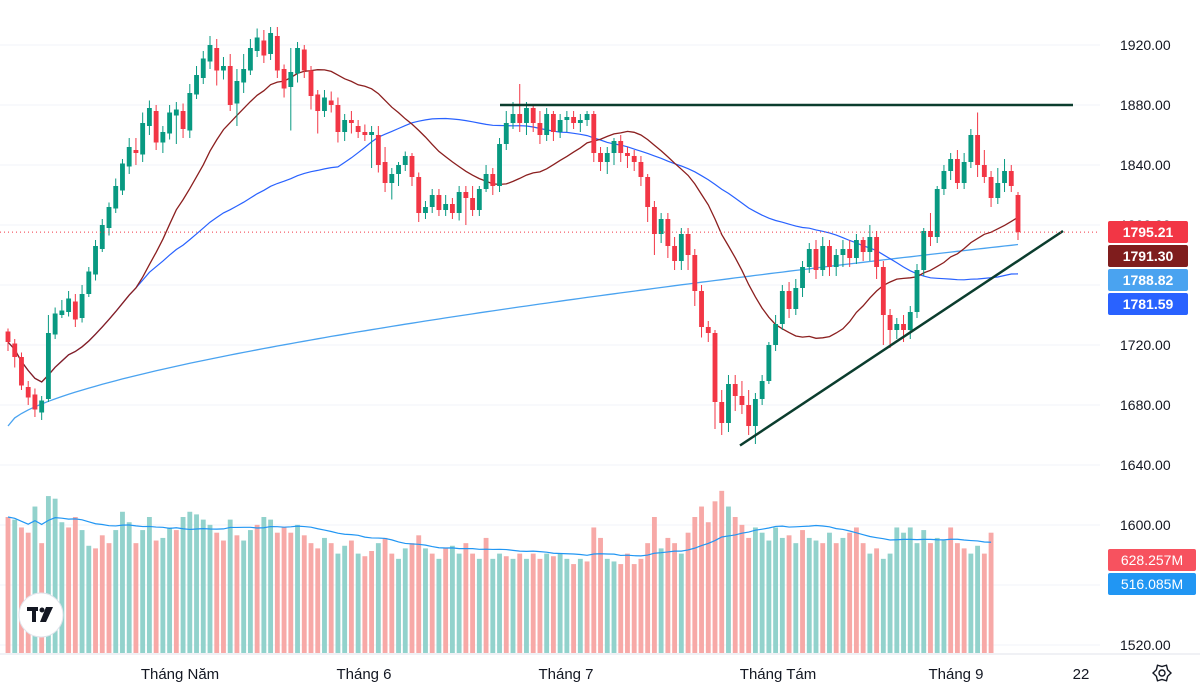 The height and width of the screenshot is (694, 1200). Describe the element at coordinates (180, 674) in the screenshot. I see `time-tick-label: Tháng Năm` at that location.